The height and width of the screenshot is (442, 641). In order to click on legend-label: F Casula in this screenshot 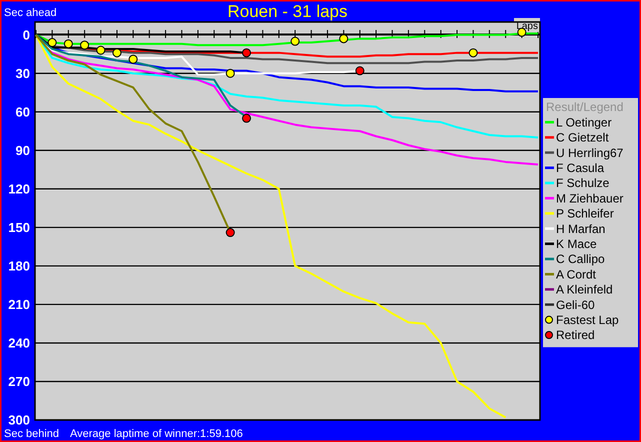, I will do `click(580, 168)`.